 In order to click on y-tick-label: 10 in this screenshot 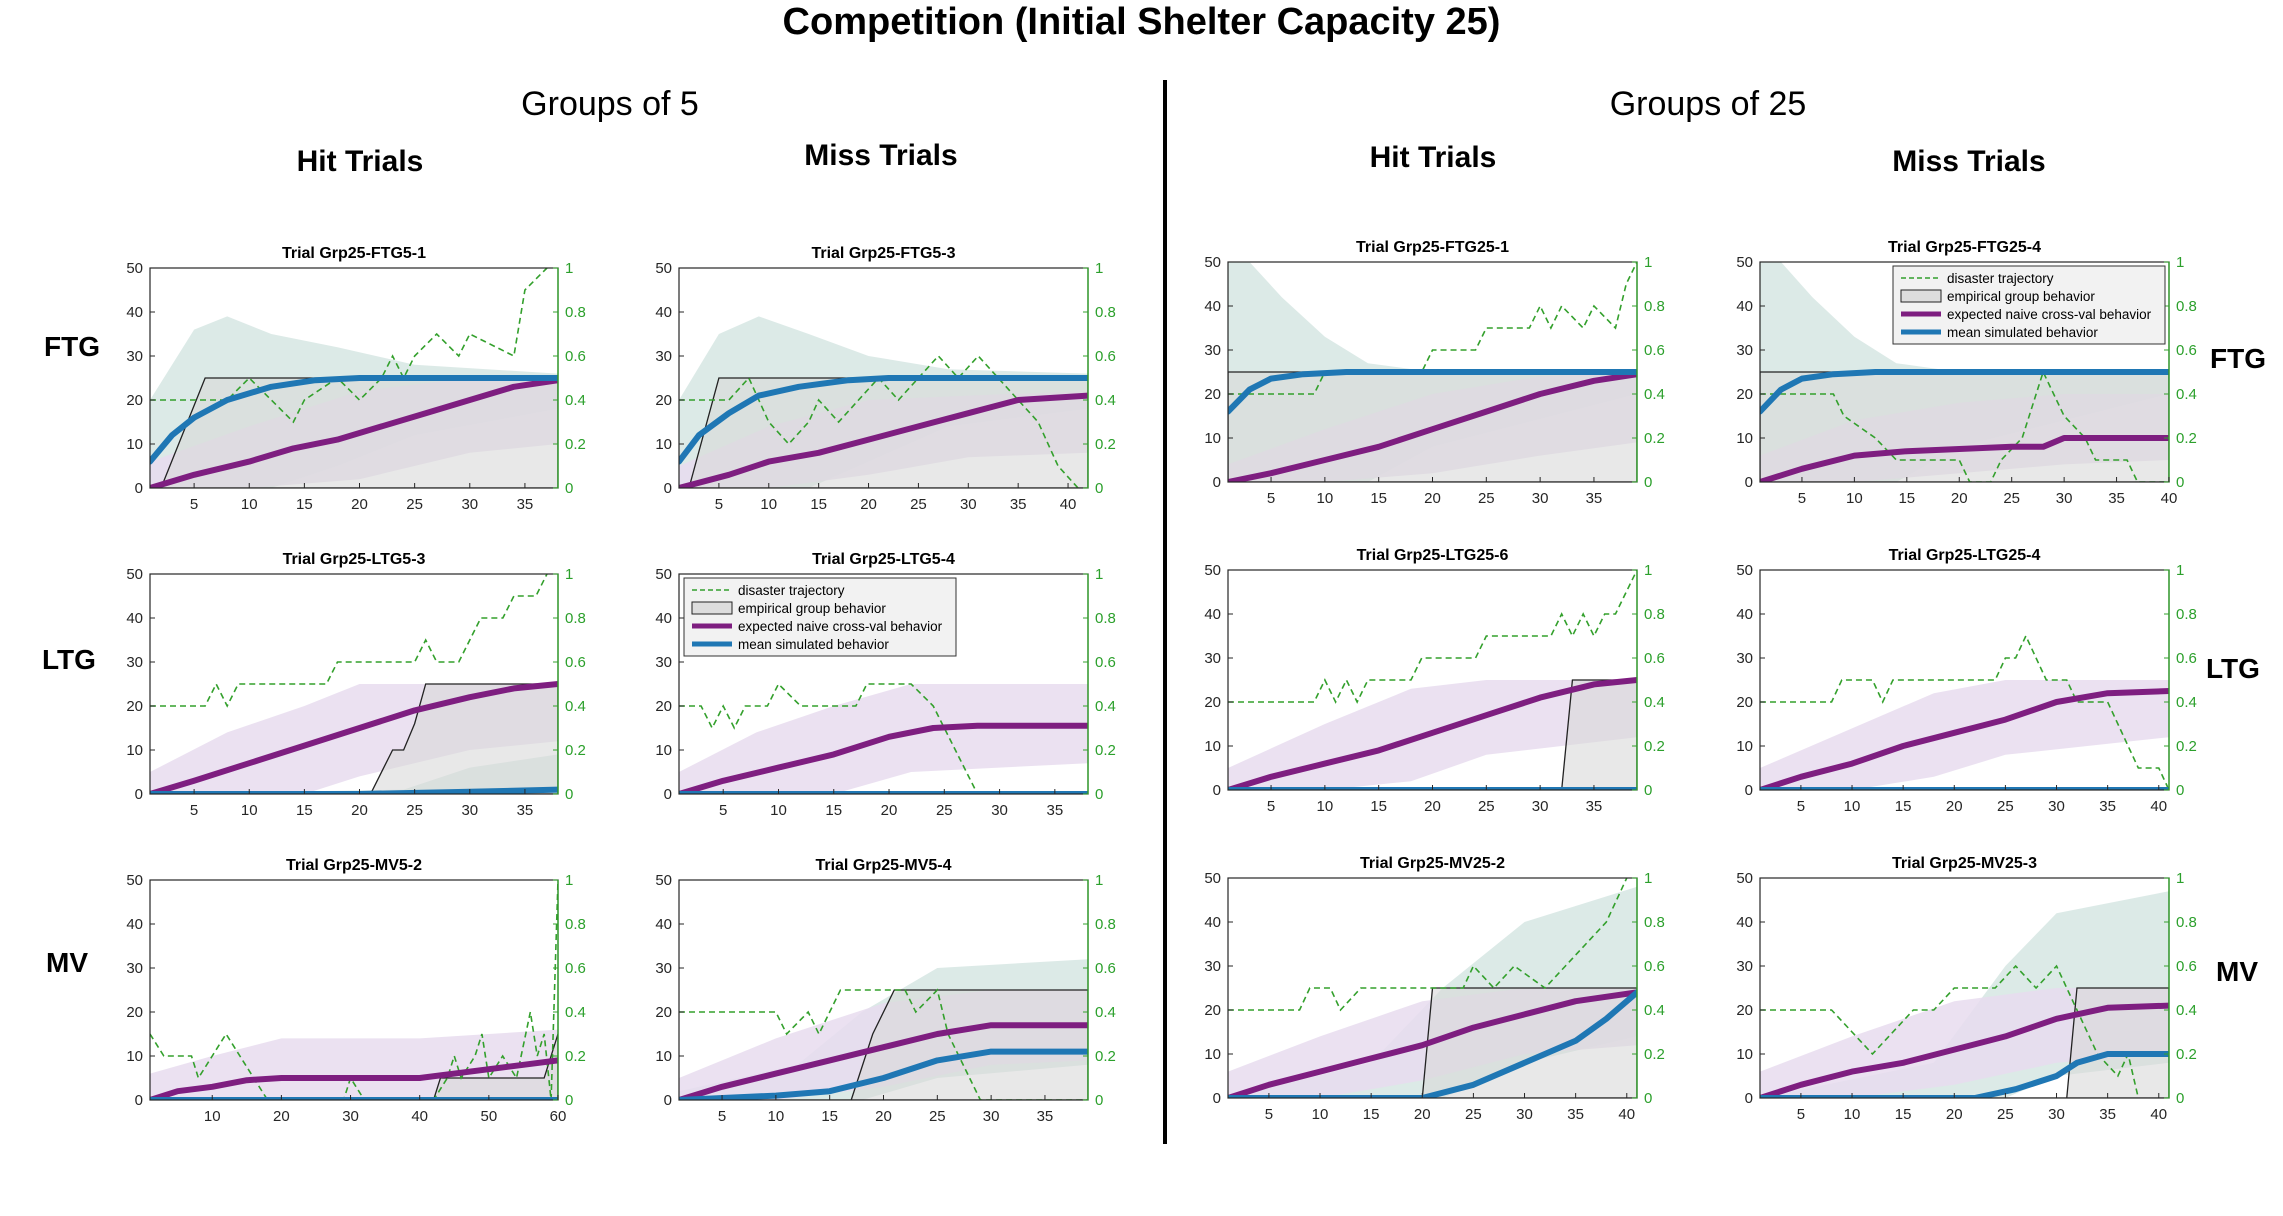, I will do `click(1212, 438)`.